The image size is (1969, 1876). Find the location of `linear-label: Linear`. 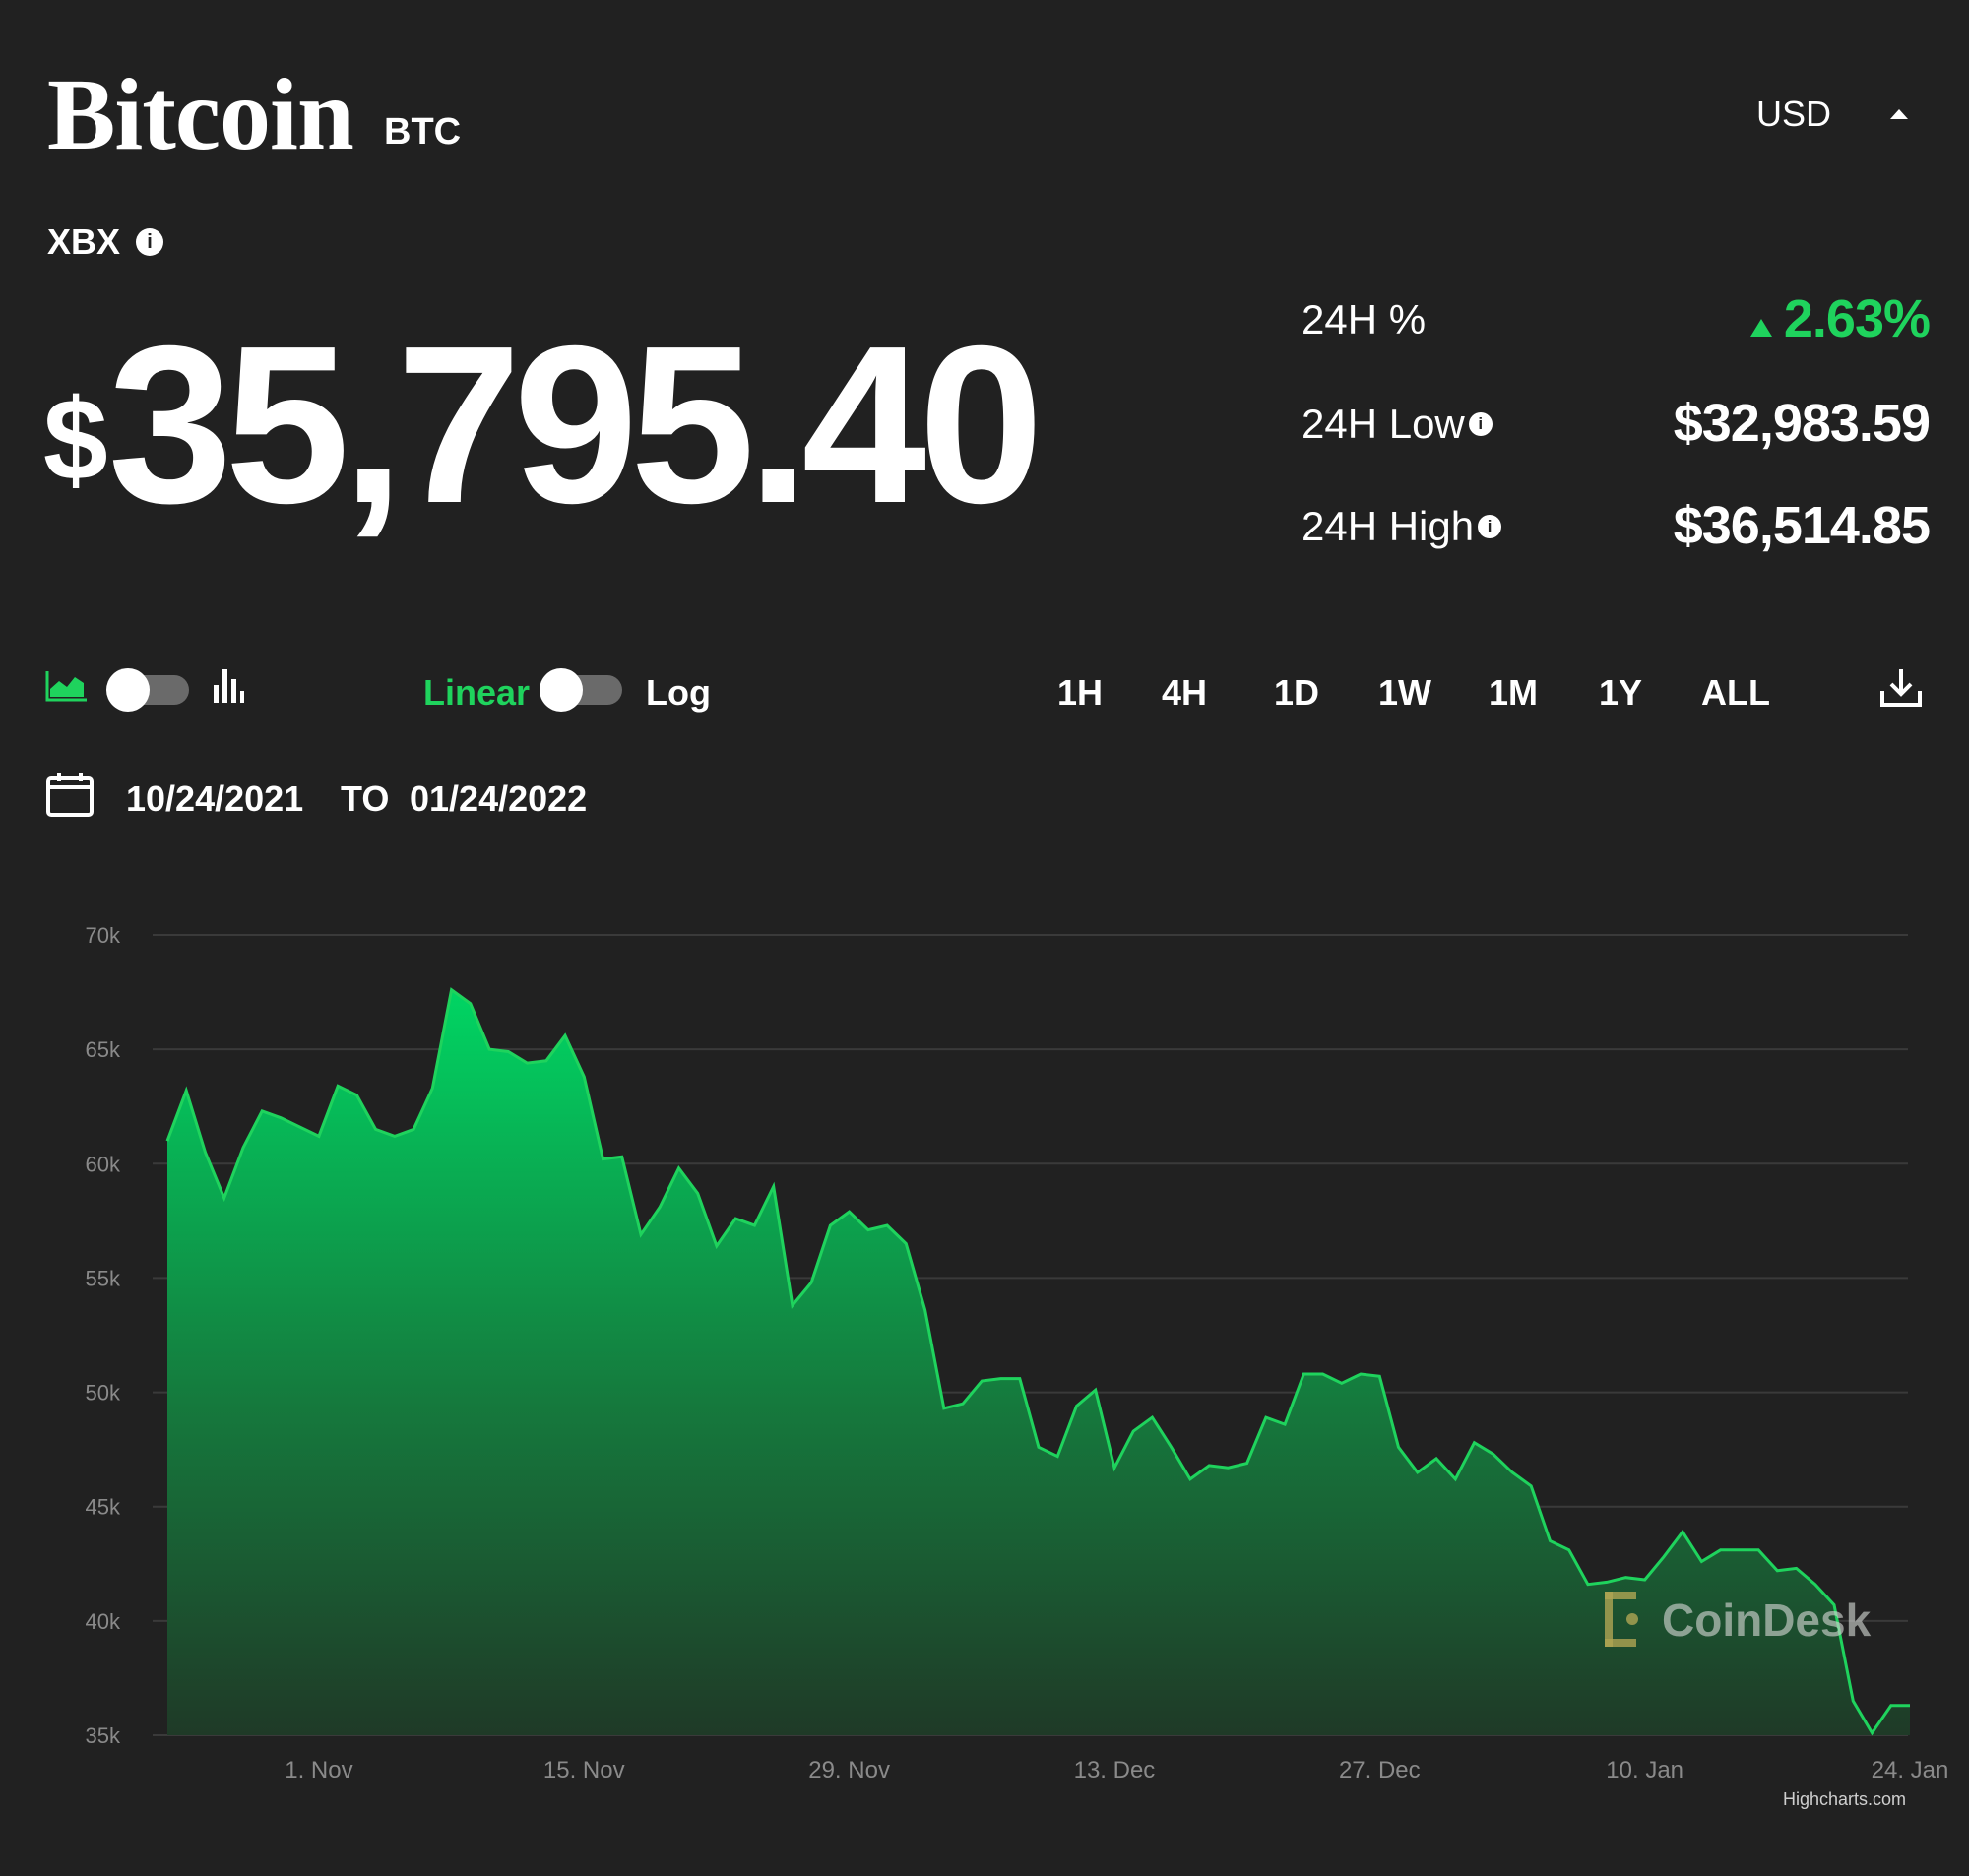

linear-label: Linear is located at coordinates (477, 692).